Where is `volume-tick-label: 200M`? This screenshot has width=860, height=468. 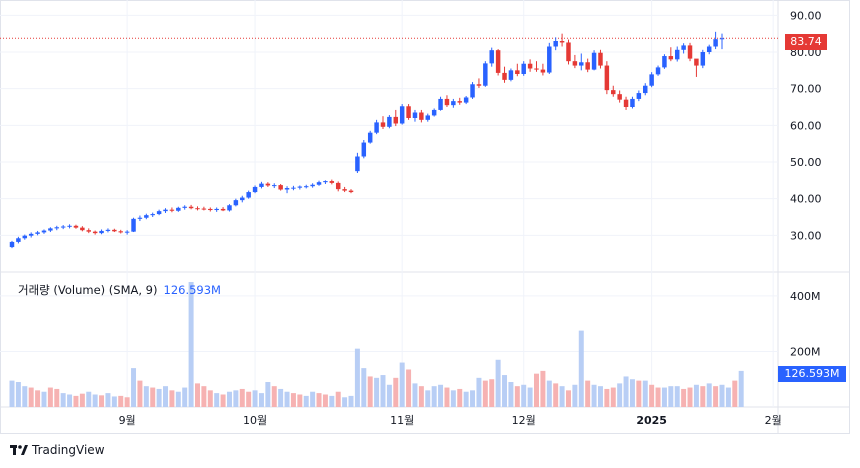 volume-tick-label: 200M is located at coordinates (805, 351).